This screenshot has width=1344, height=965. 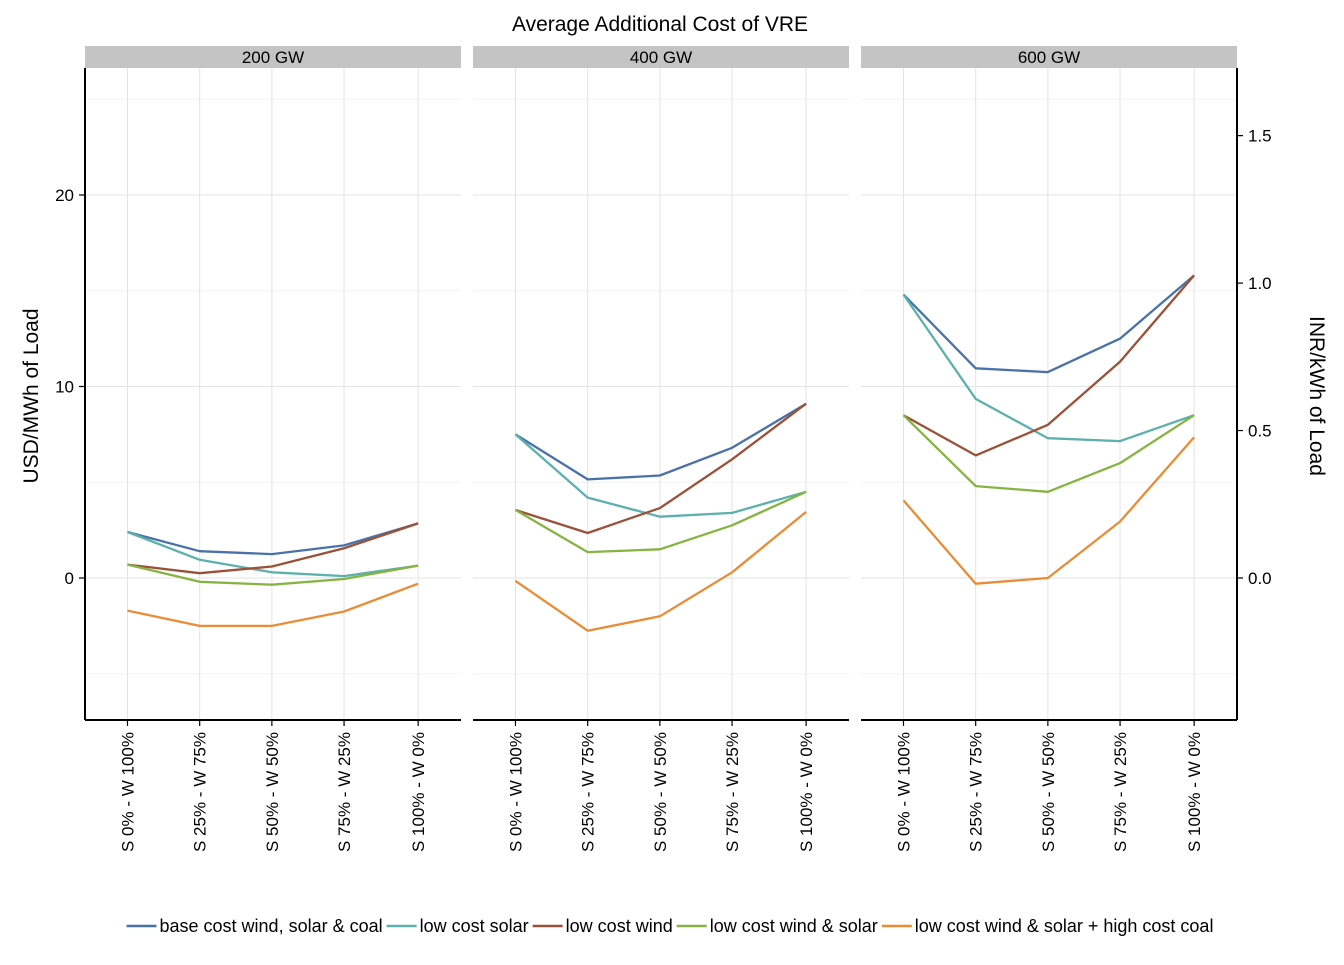 I want to click on panel-strip-label: 400 GW, so click(x=661, y=57).